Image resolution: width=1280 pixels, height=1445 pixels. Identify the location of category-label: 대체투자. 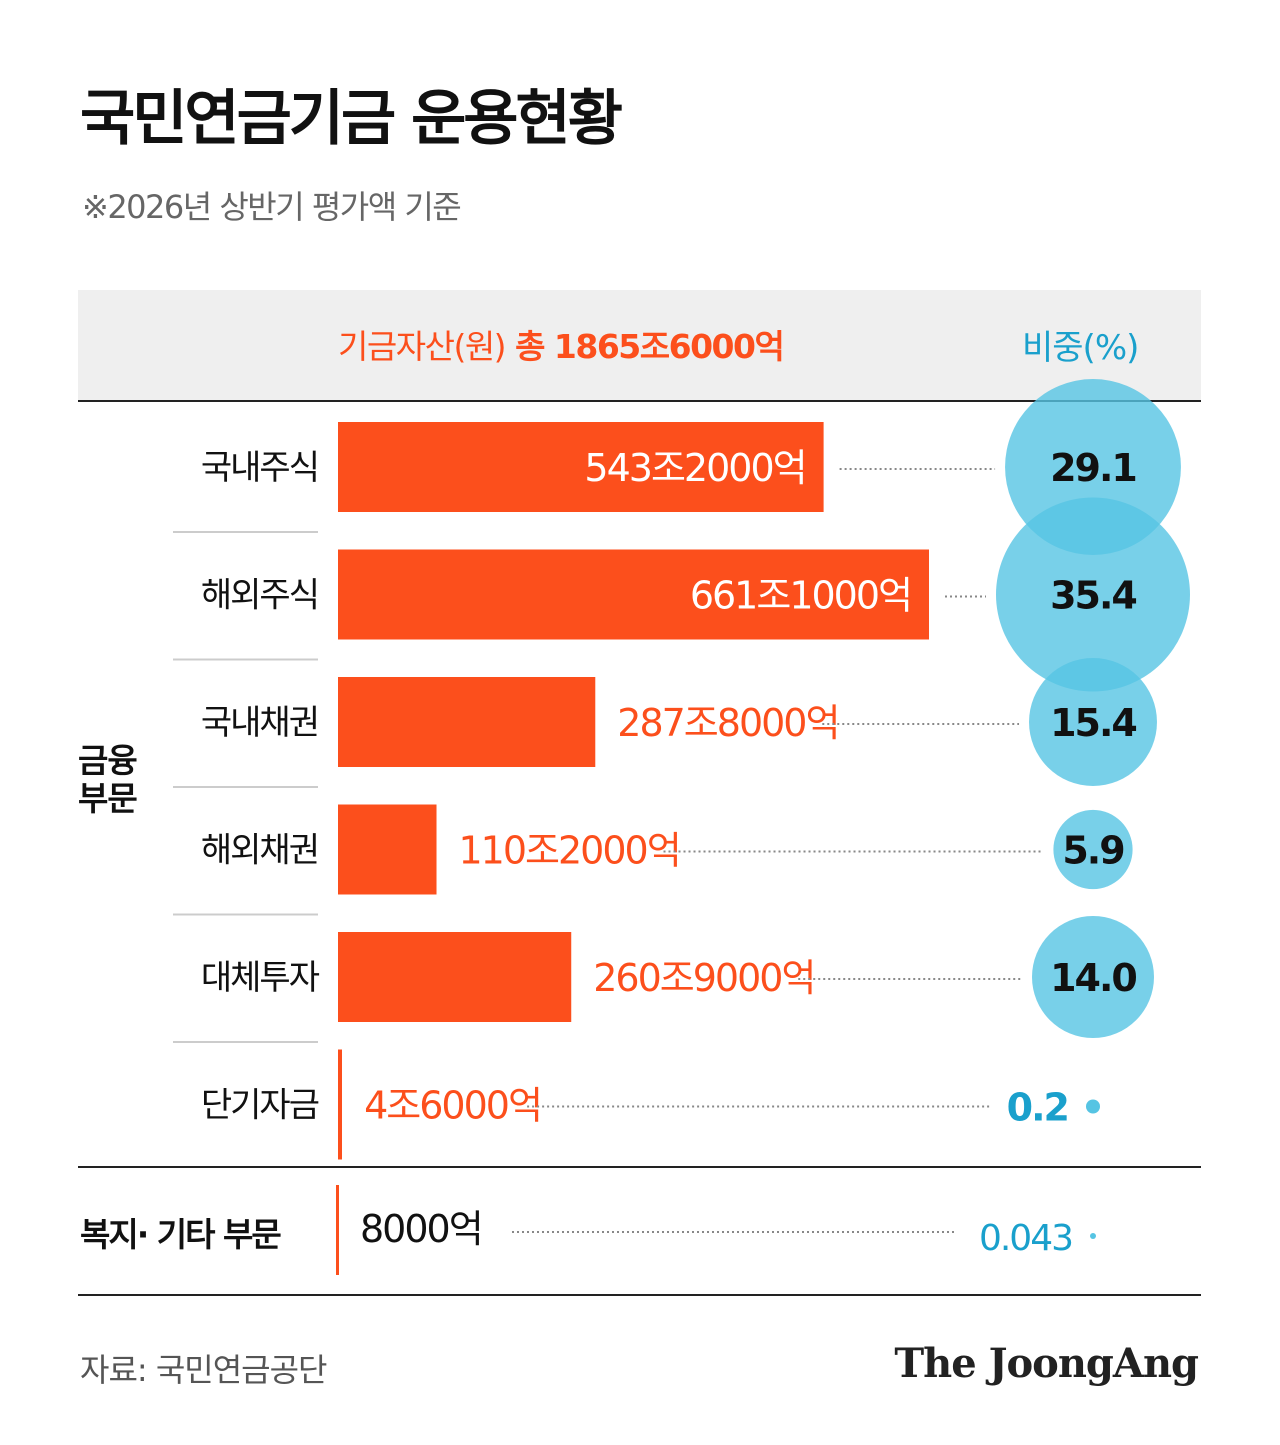
(260, 978).